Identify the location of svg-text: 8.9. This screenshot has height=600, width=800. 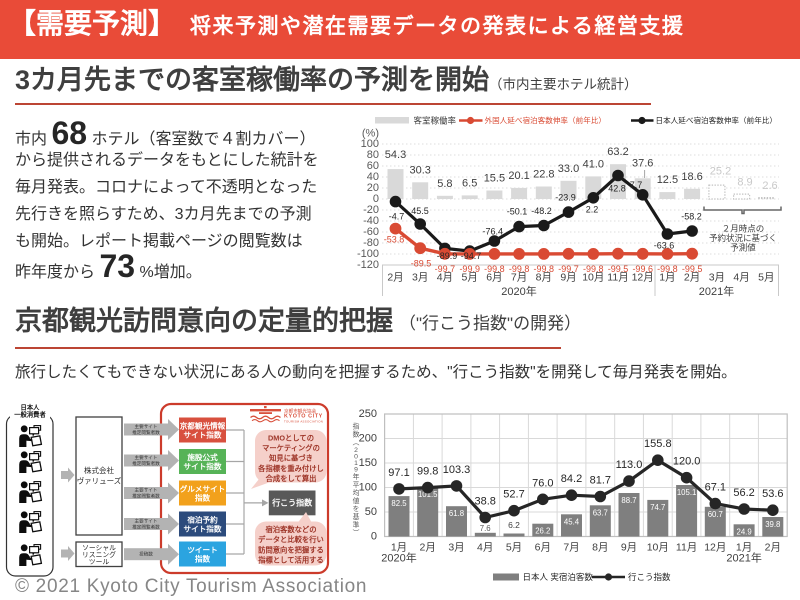
(744, 182).